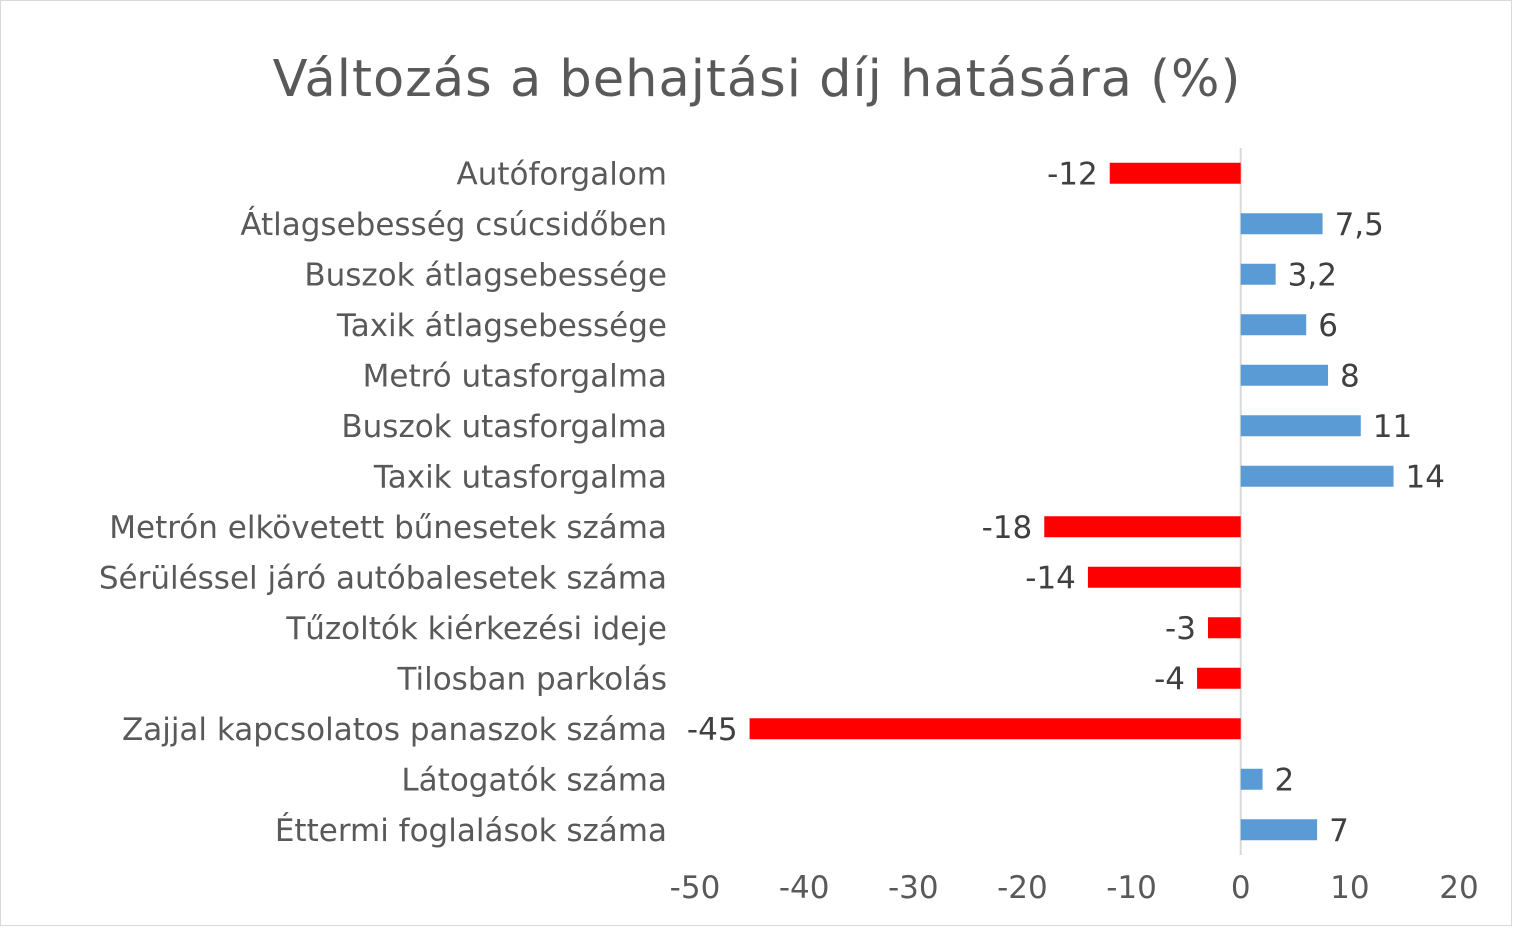 The image size is (1514, 928). I want to click on x-tick-label: -40, so click(804, 888).